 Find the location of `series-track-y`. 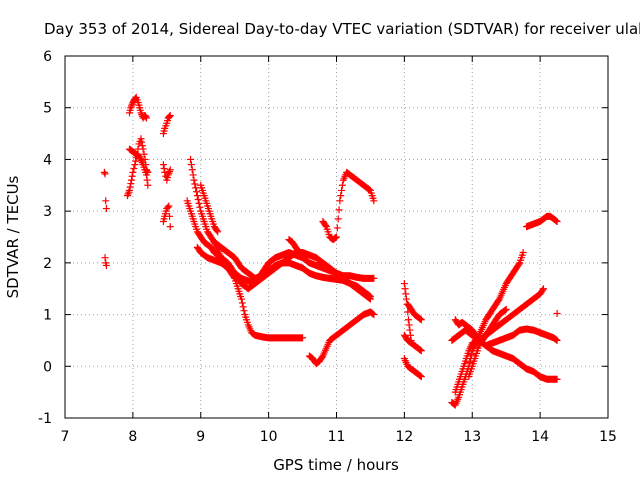

series-track-y is located at coordinates (487, 343).